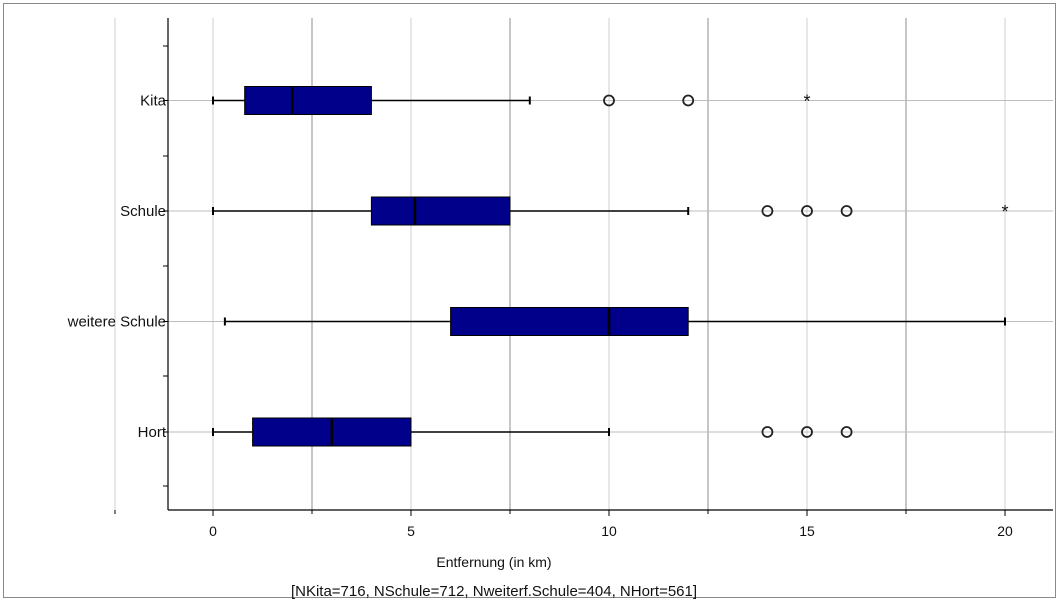 This screenshot has height=600, width=1061. I want to click on x-tick-label: 15, so click(807, 531).